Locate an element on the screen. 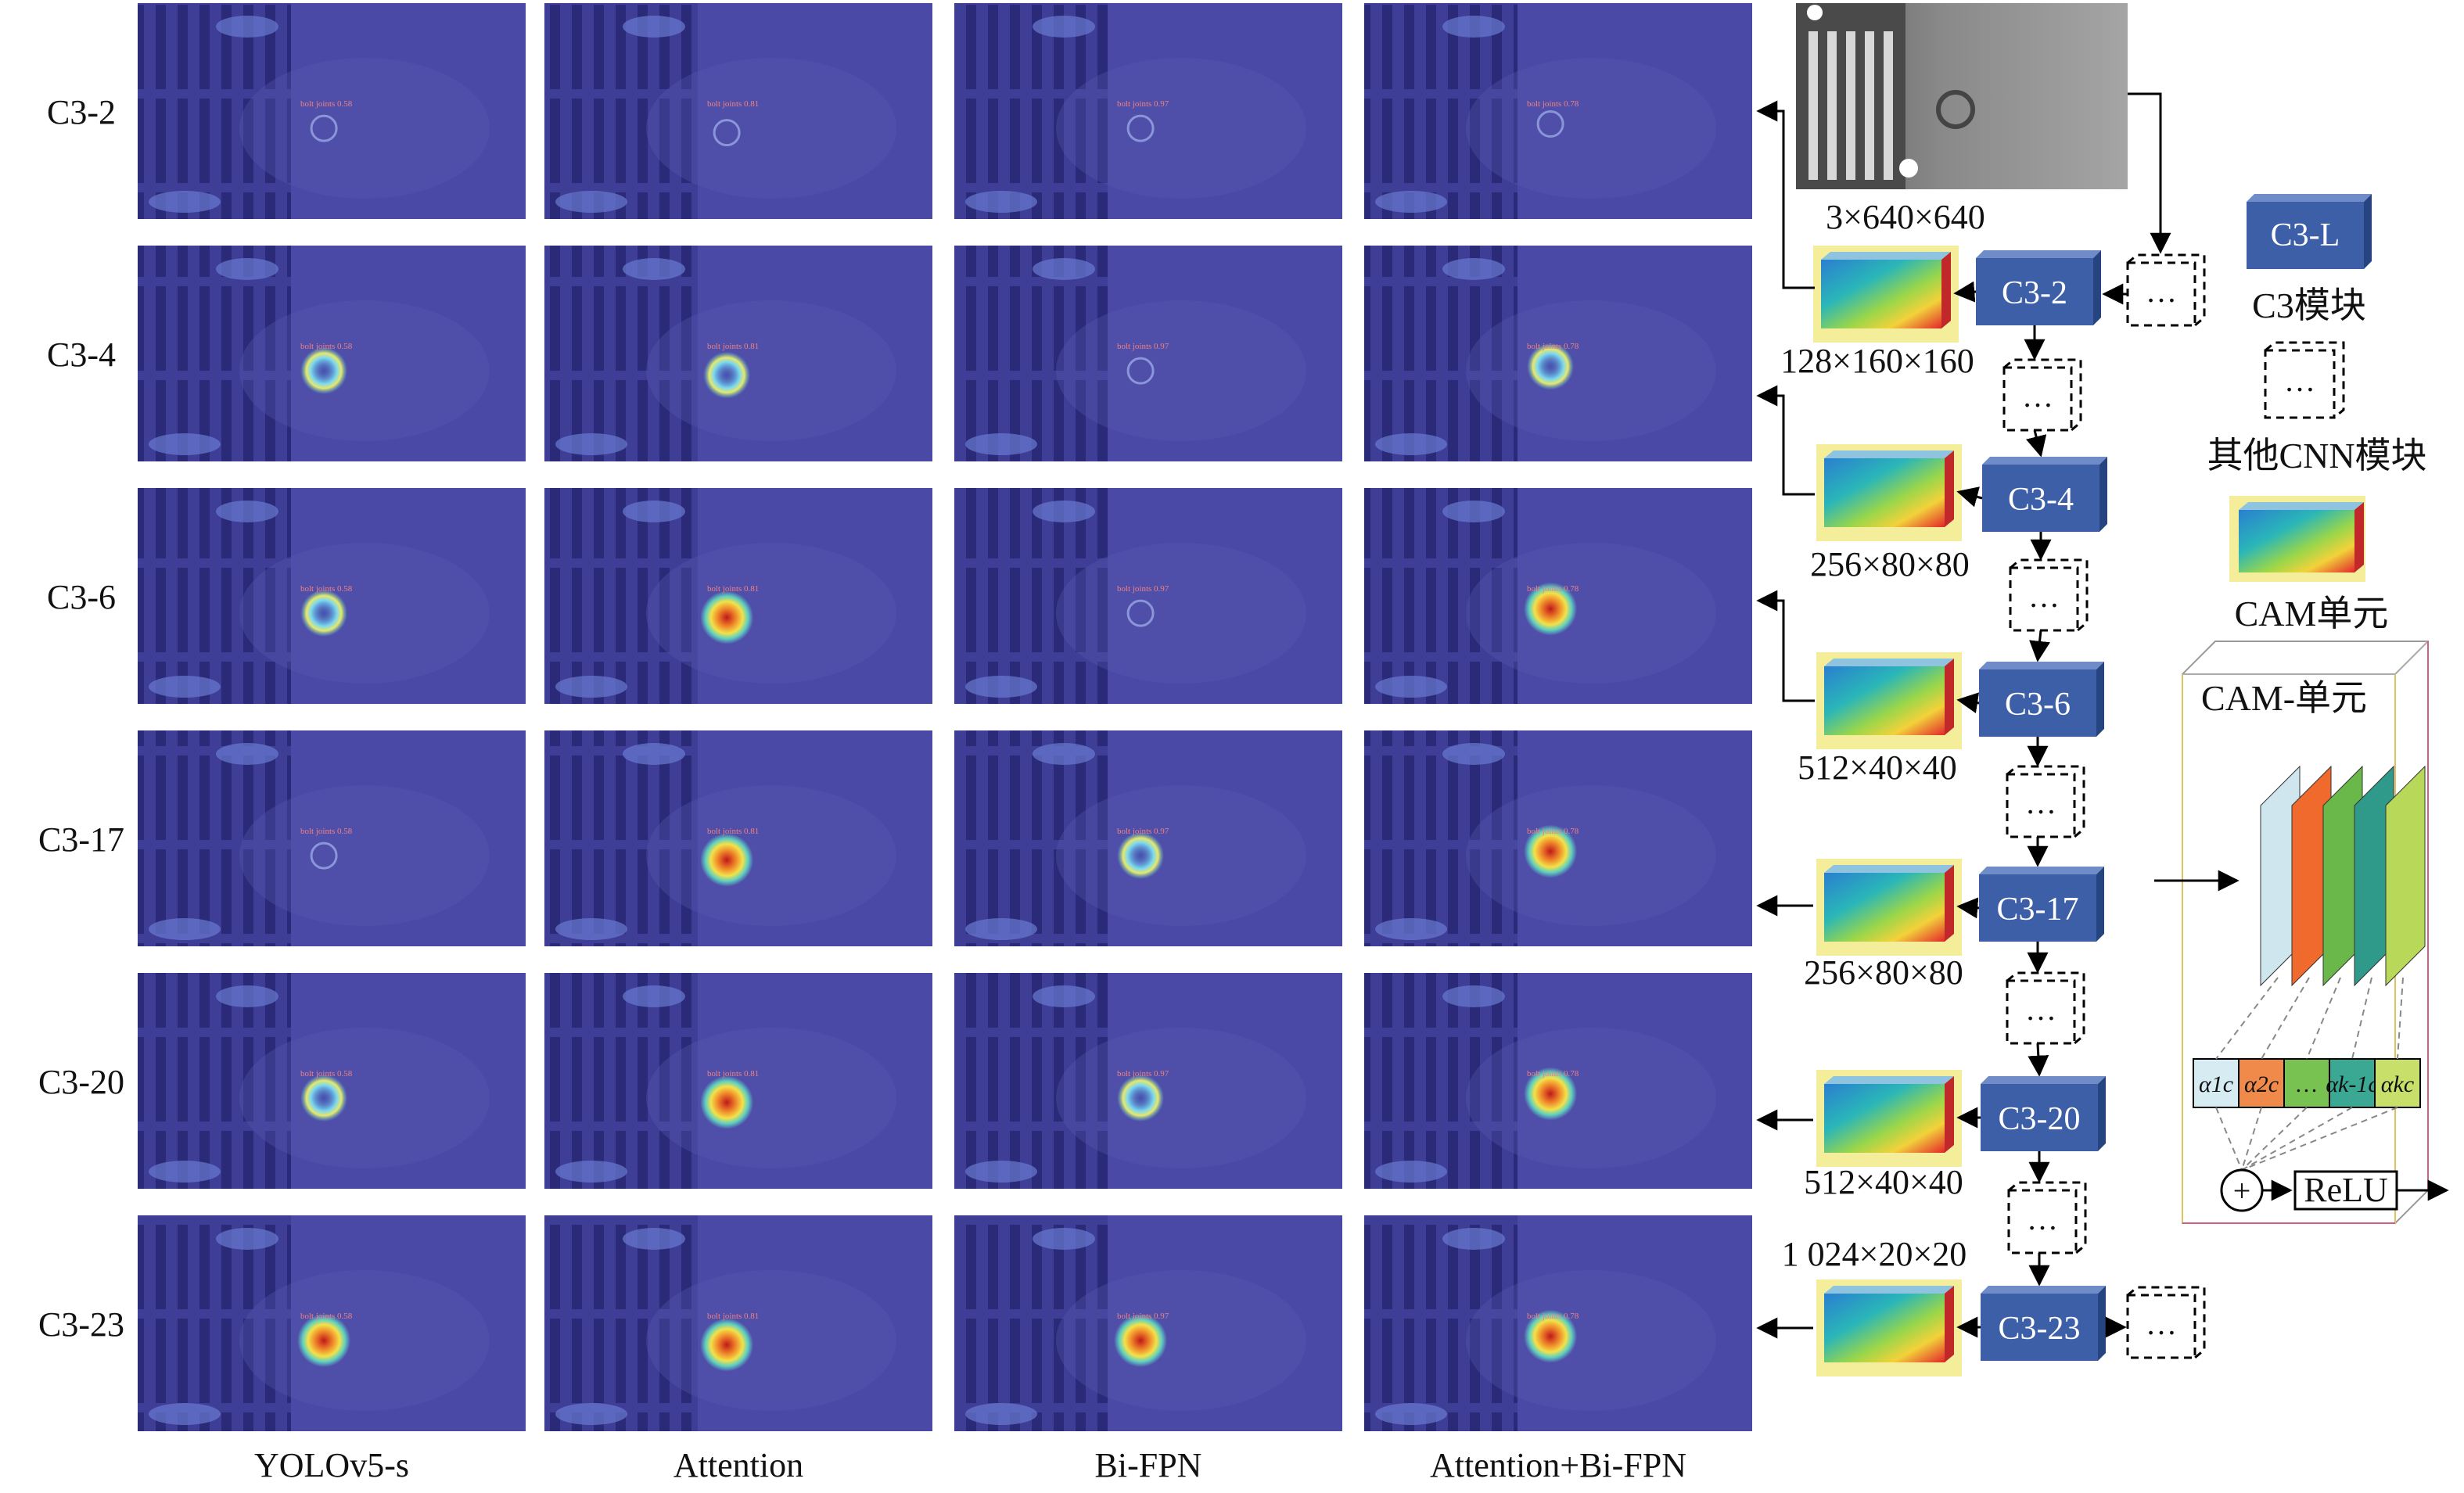 The width and height of the screenshot is (2464, 1493). legend-c3-label: C3-L is located at coordinates (2305, 235).